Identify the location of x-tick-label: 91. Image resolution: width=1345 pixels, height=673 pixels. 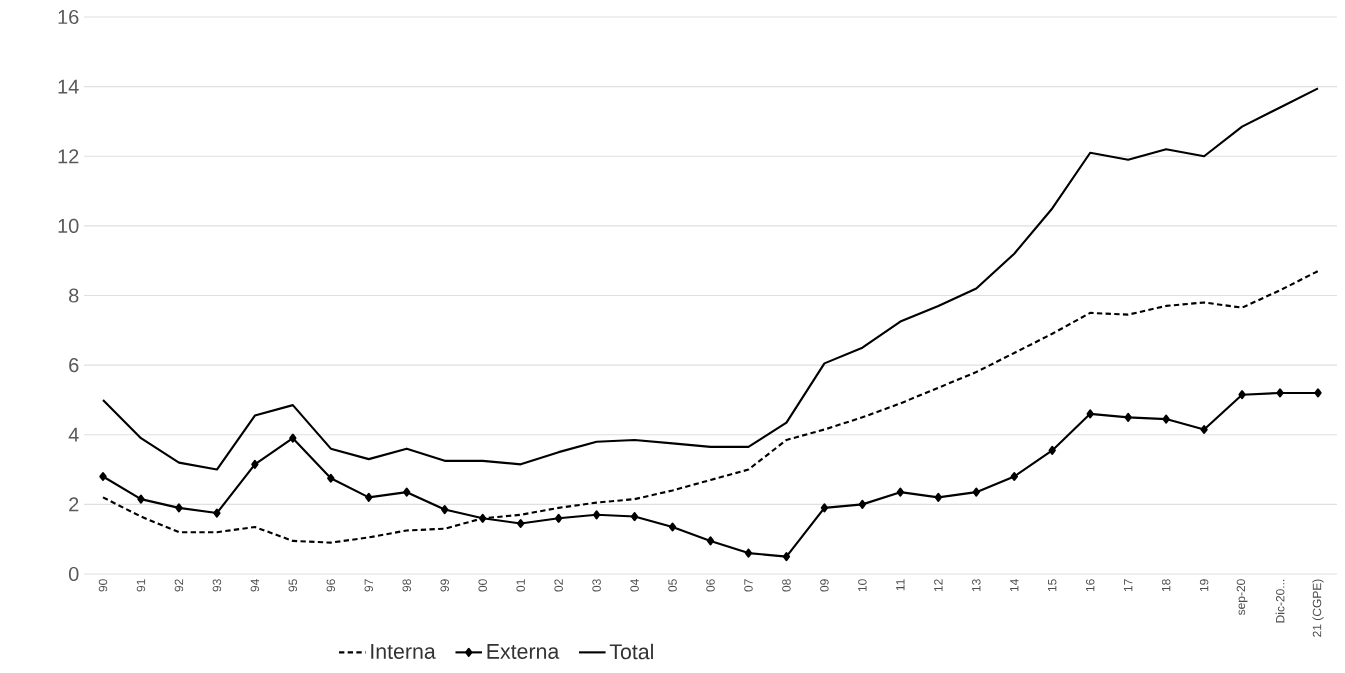
(141, 585).